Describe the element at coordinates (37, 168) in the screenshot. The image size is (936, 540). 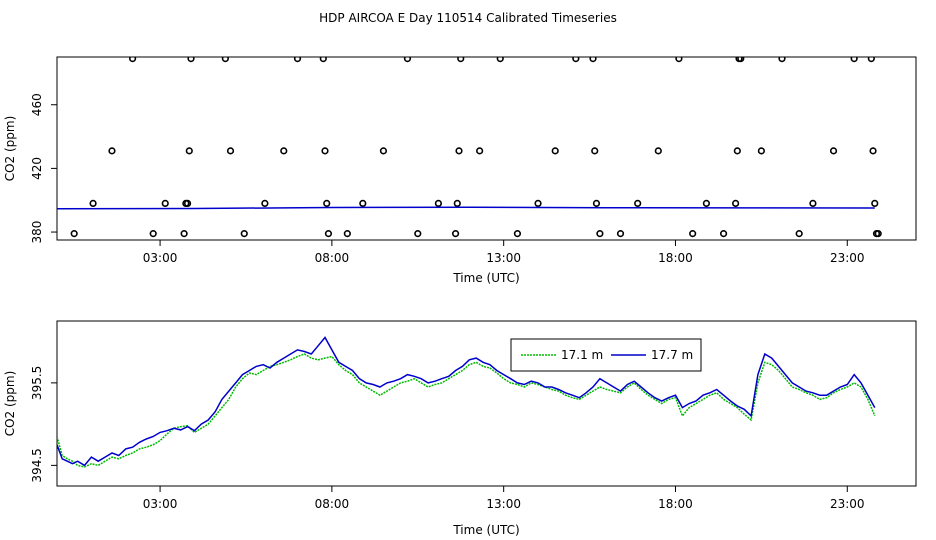
I see `y-tick-label: 420` at that location.